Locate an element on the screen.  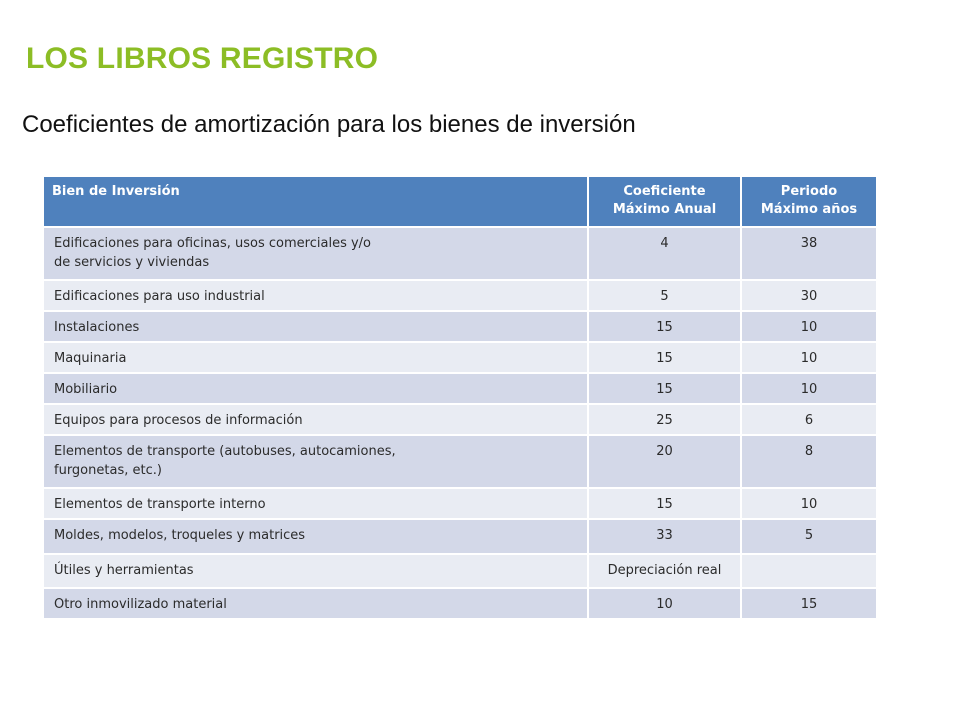
cell-coeficiente: 33 is located at coordinates (664, 536).